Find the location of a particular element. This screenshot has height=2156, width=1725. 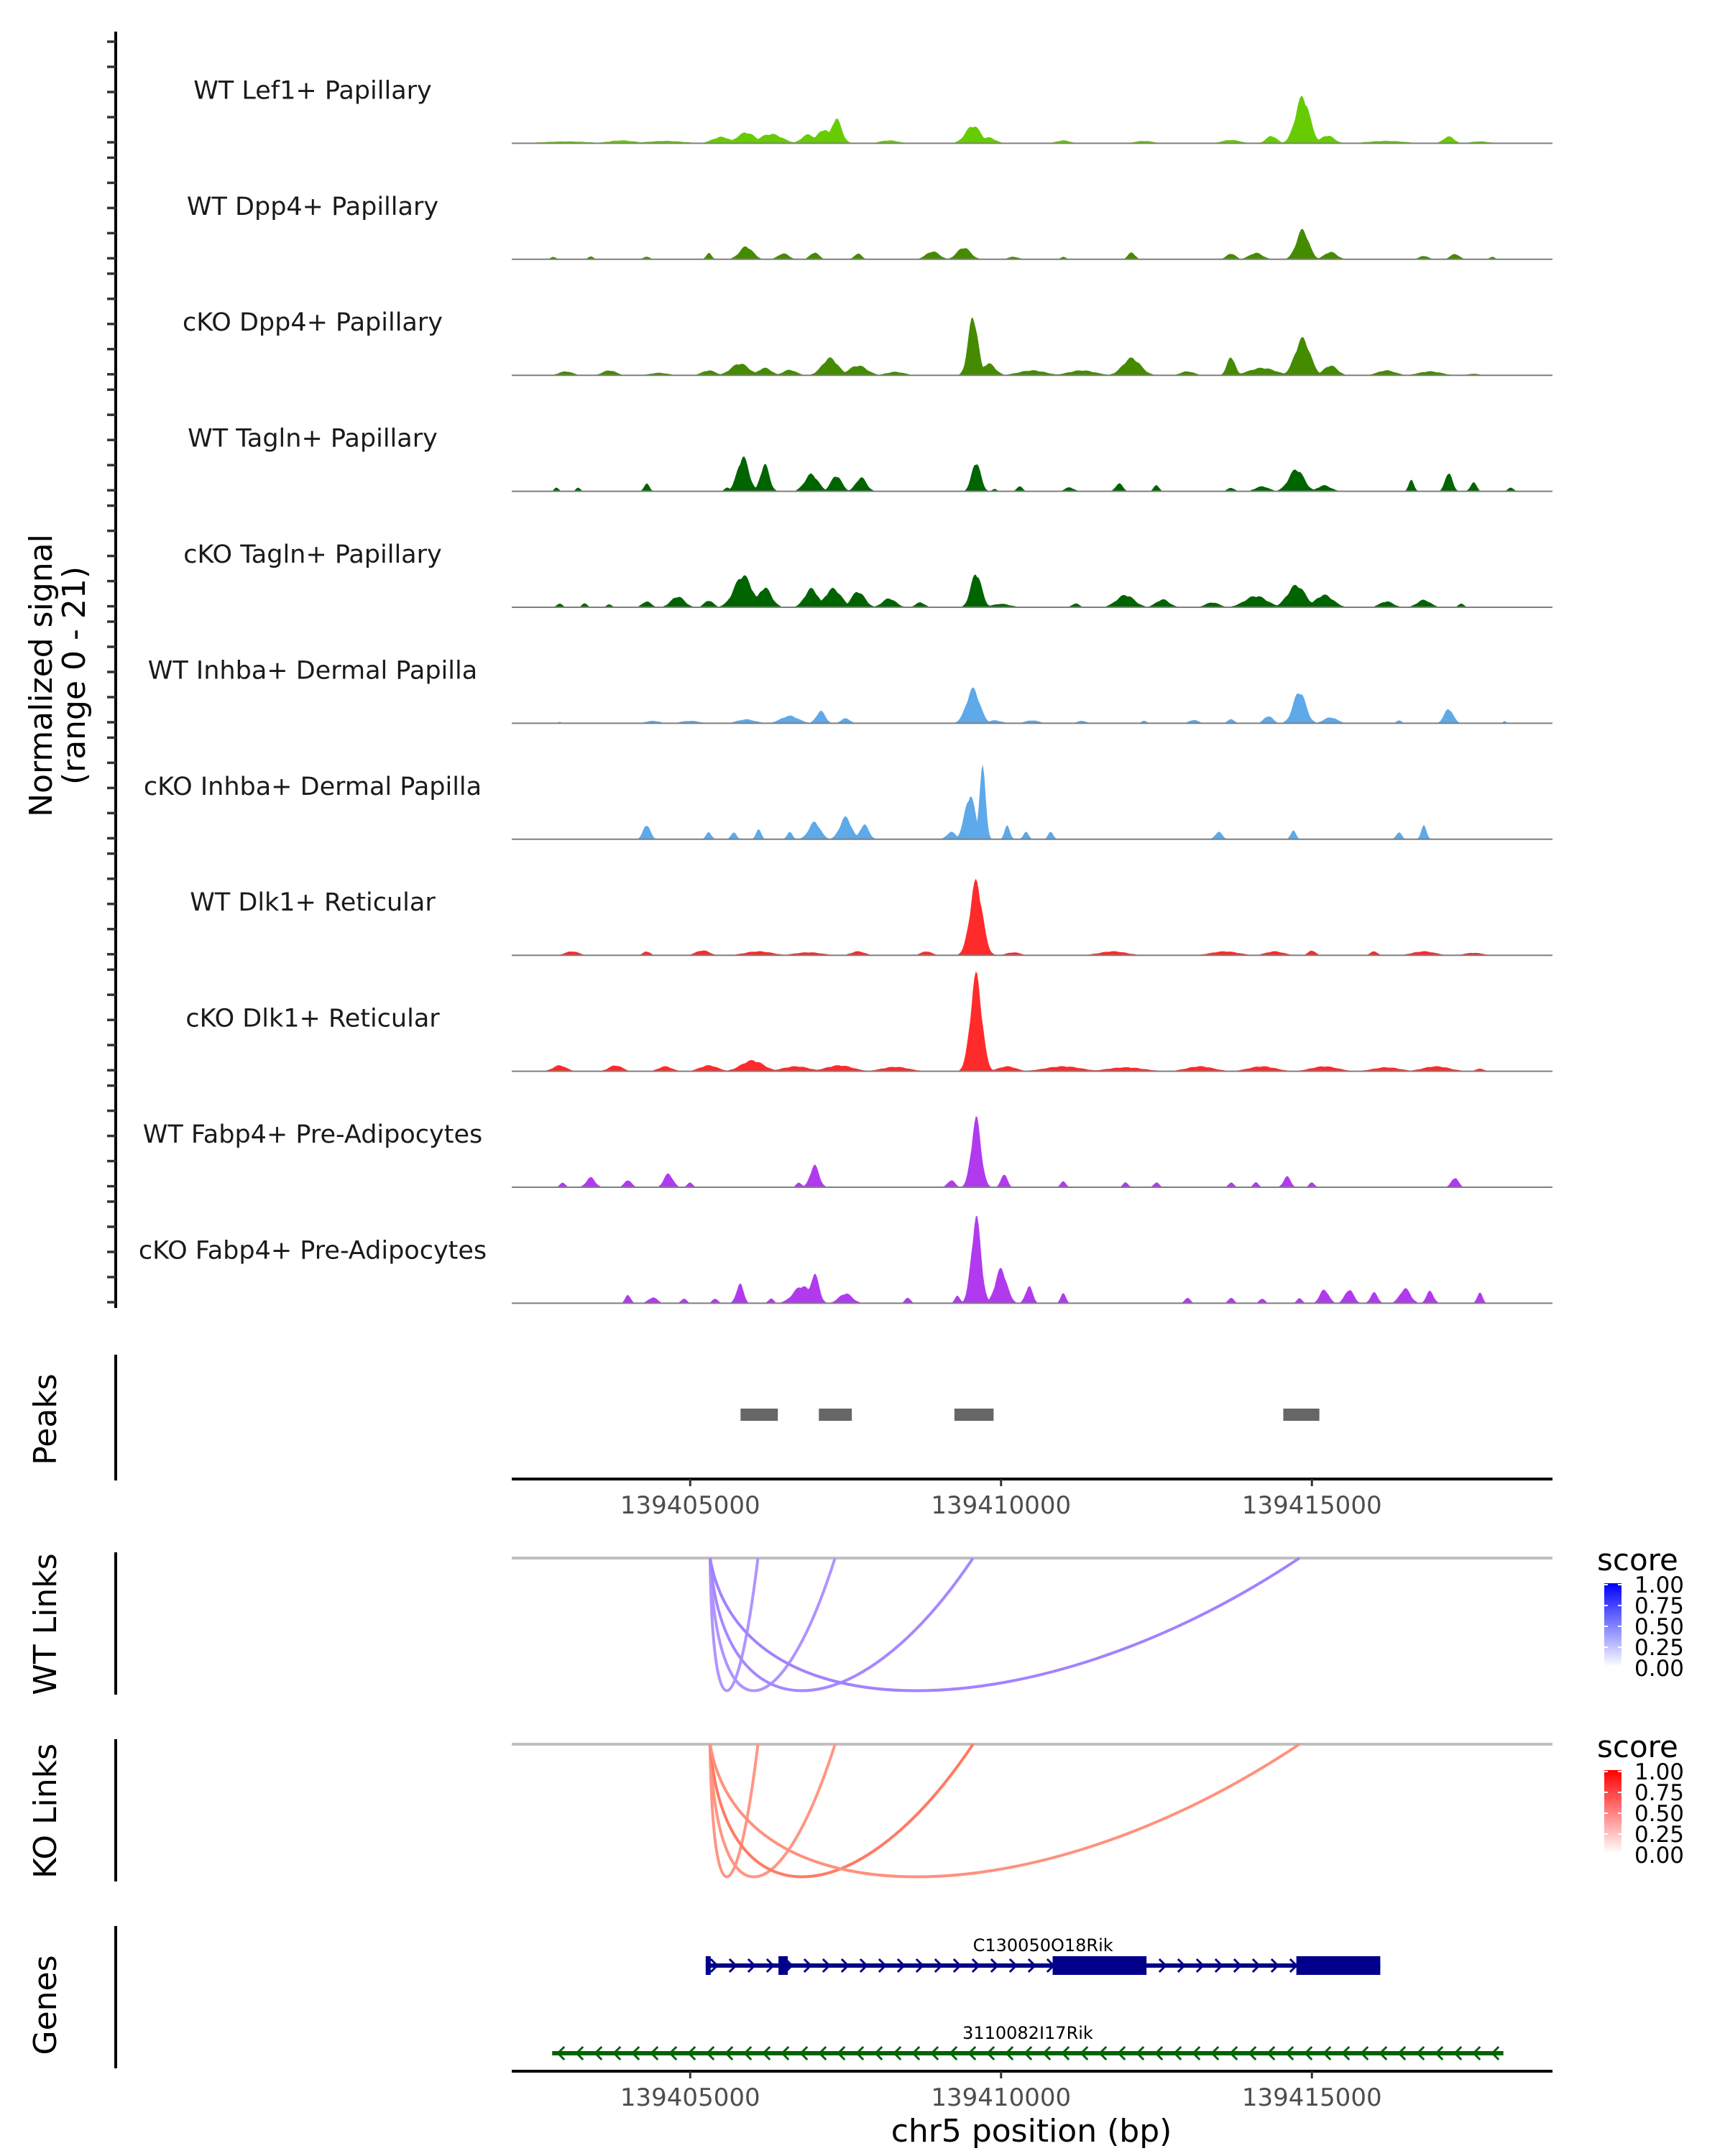

wt-links-label: WT Links is located at coordinates (45, 1624).